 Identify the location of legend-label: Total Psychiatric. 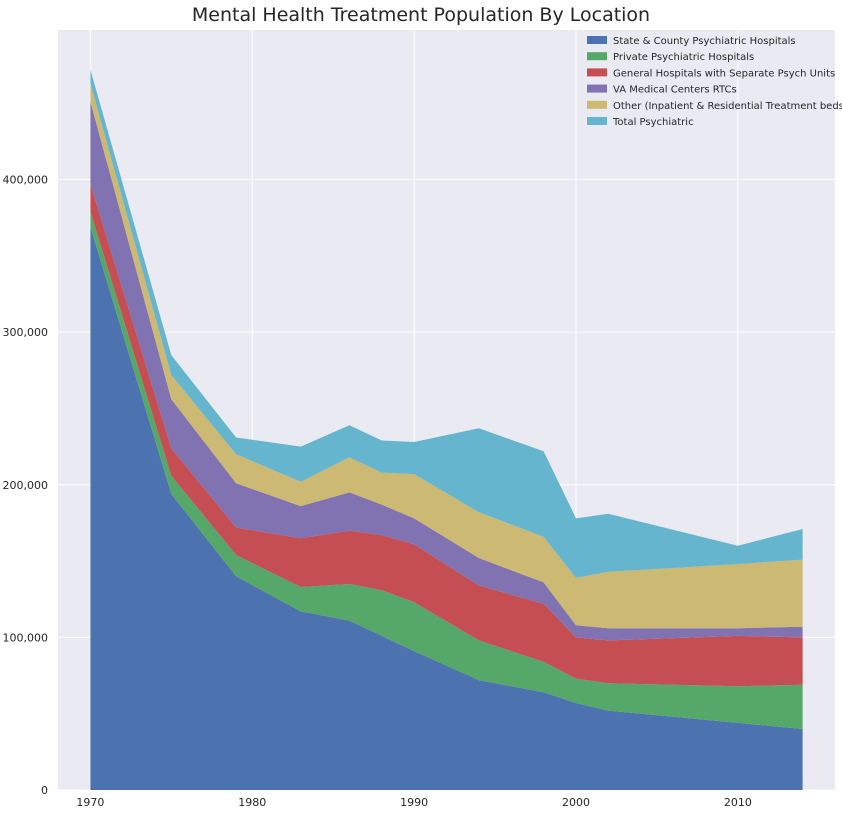
(653, 122).